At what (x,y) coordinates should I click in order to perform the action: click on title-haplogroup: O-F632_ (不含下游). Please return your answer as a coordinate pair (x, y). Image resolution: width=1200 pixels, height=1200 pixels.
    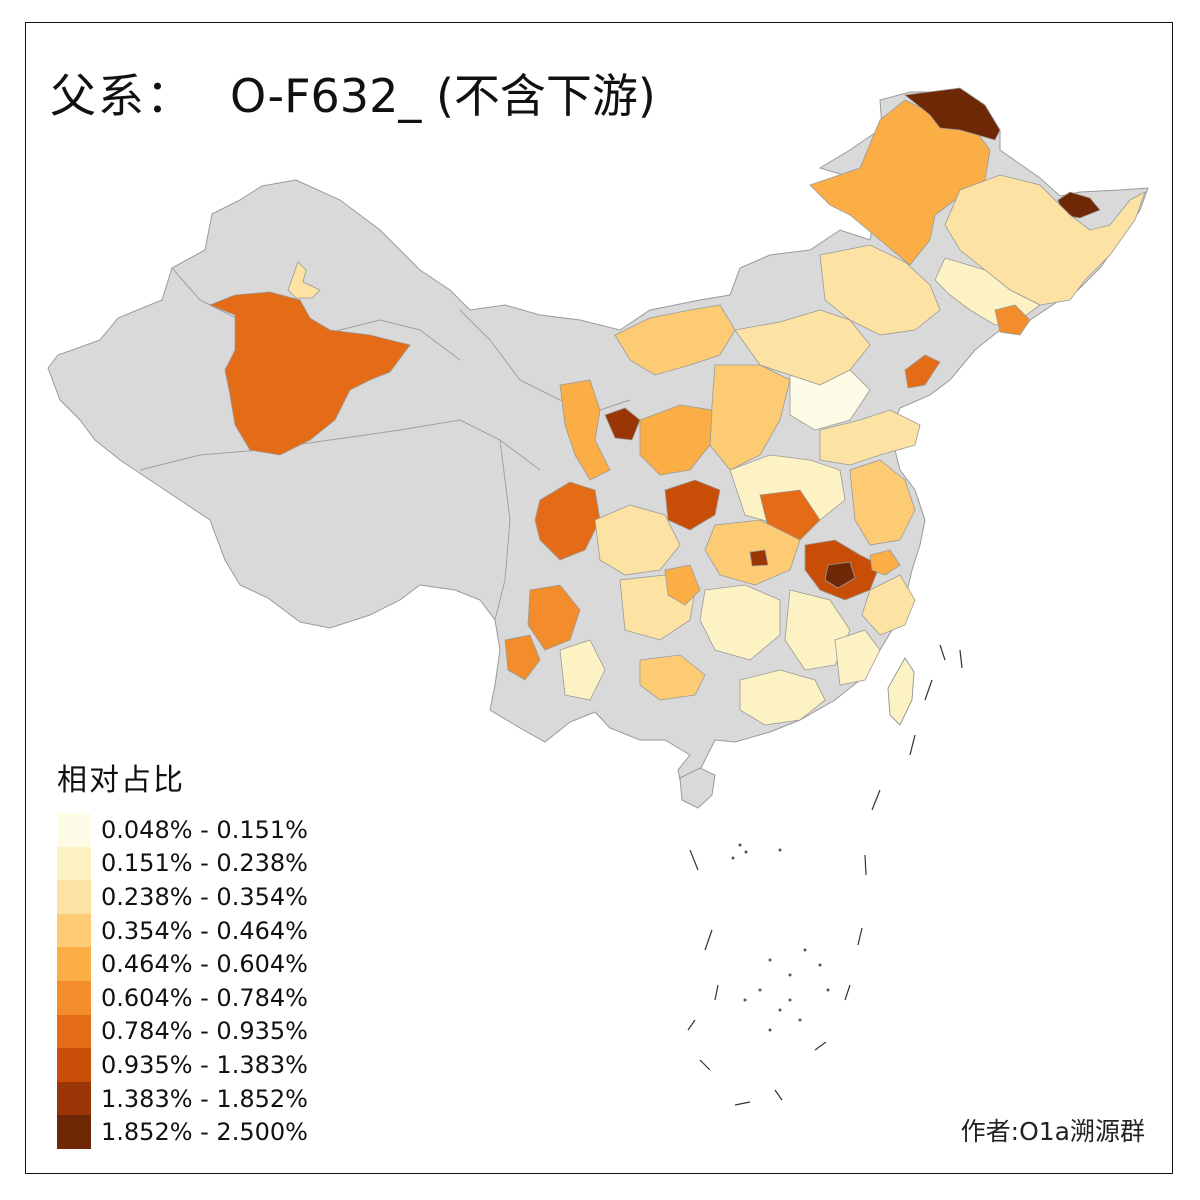
    Looking at the image, I should click on (443, 96).